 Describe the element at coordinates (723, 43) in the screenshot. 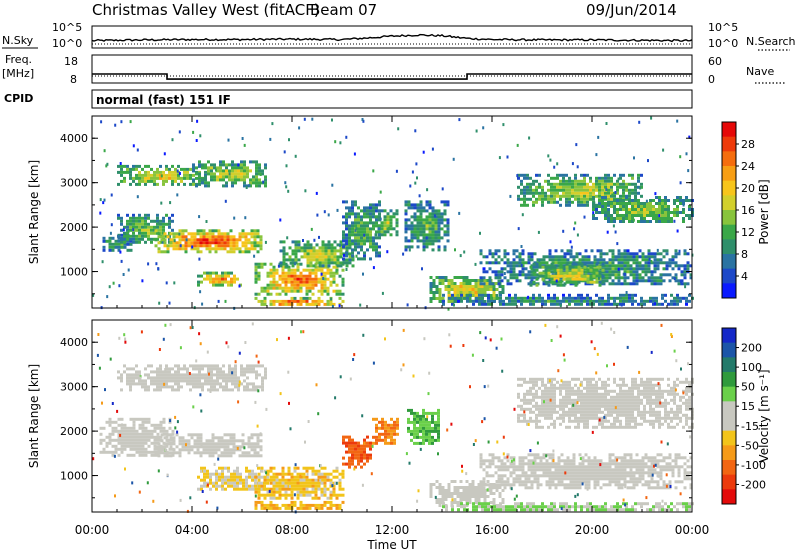

I see `noise-ytick-right-bottom: 10^0` at that location.